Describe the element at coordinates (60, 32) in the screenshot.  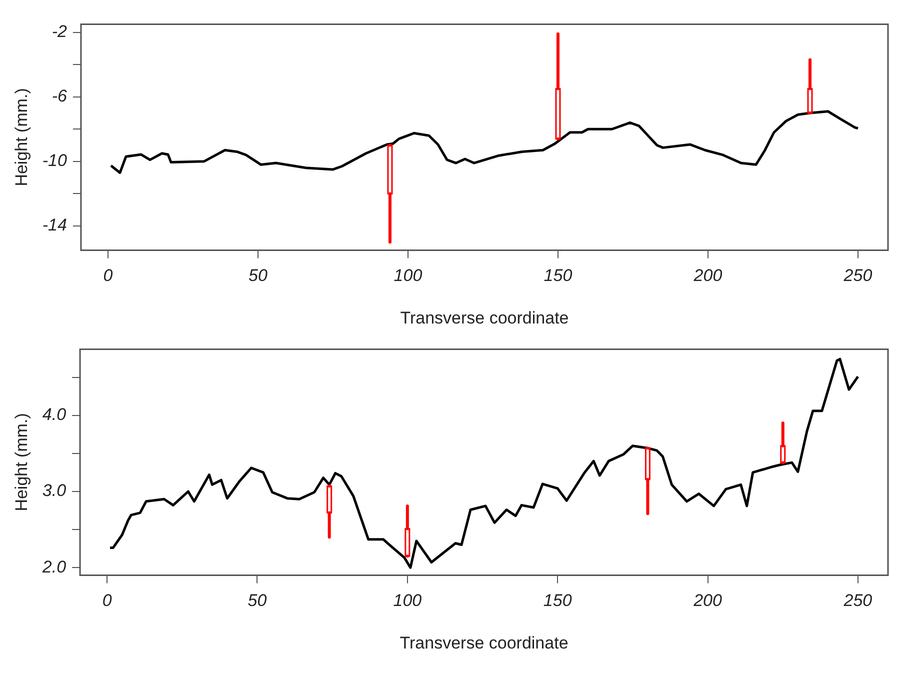
I see `y-tick-label: -2` at that location.